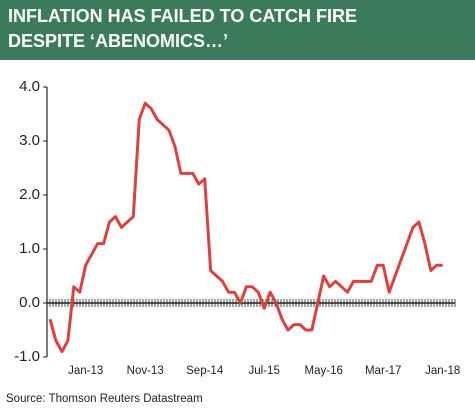 This screenshot has height=412, width=475. I want to click on x-tick-label: Nov-13, so click(145, 371).